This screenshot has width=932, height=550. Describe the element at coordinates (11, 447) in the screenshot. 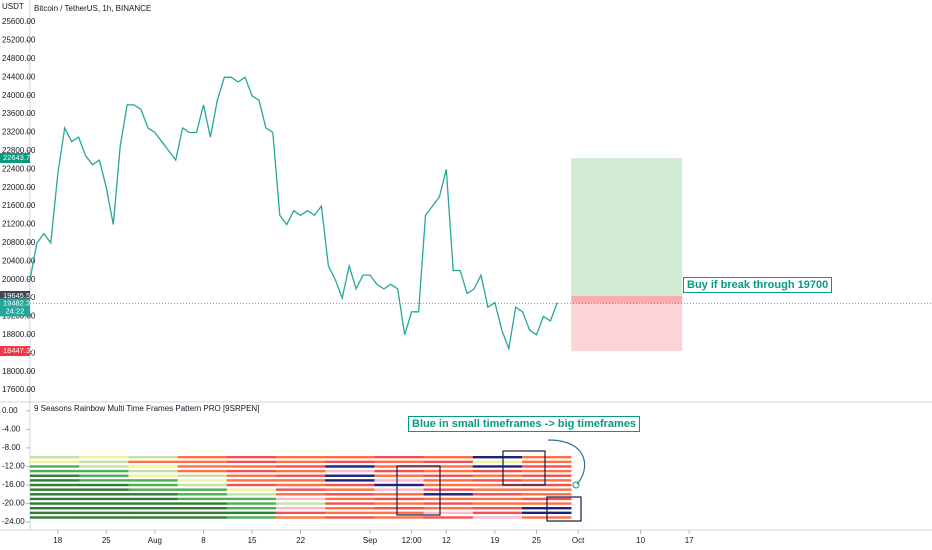

I see `y-tick-label: -8.00` at that location.